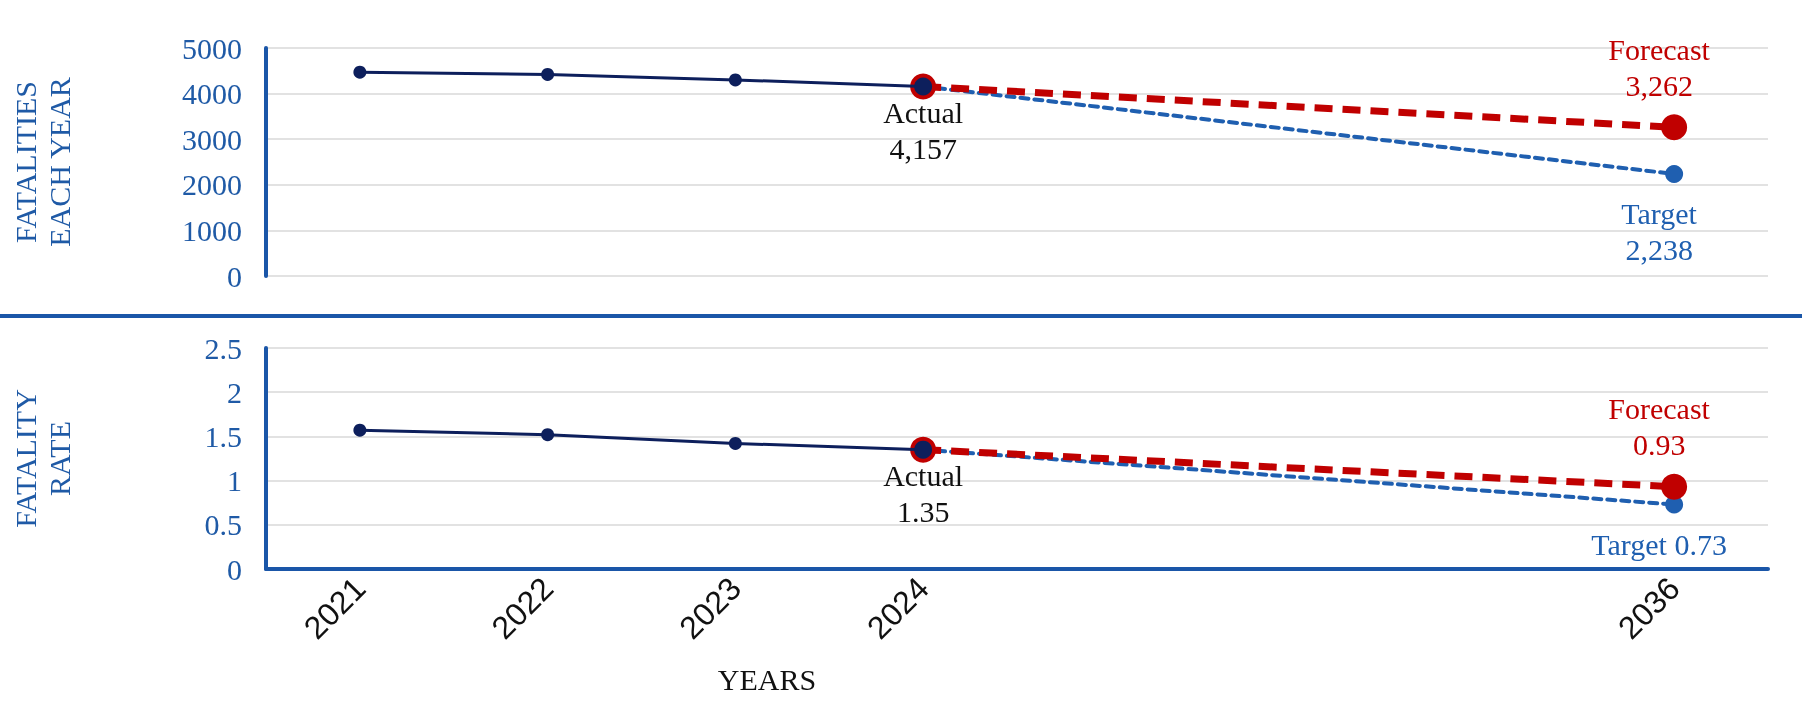 Image resolution: width=1802 pixels, height=719 pixels. Describe the element at coordinates (234, 392) in the screenshot. I see `y-tick-label: 2` at that location.